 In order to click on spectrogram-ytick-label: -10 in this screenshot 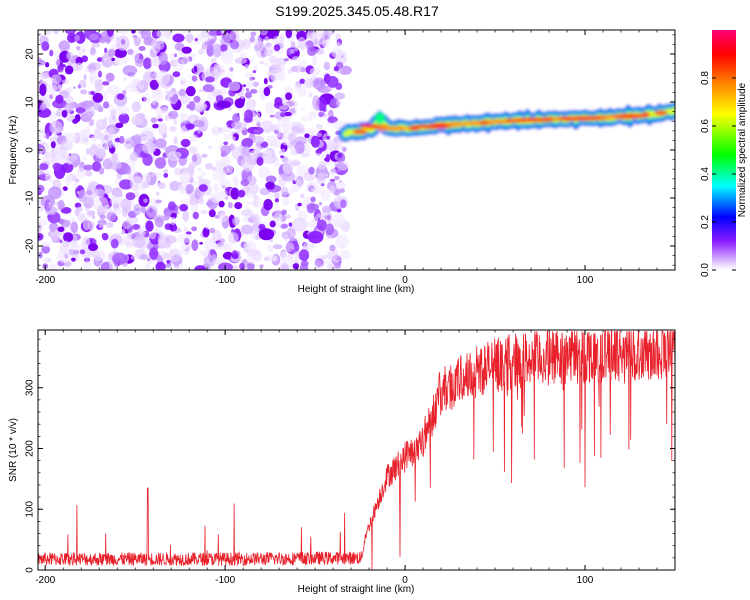, I will do `click(30, 197)`.